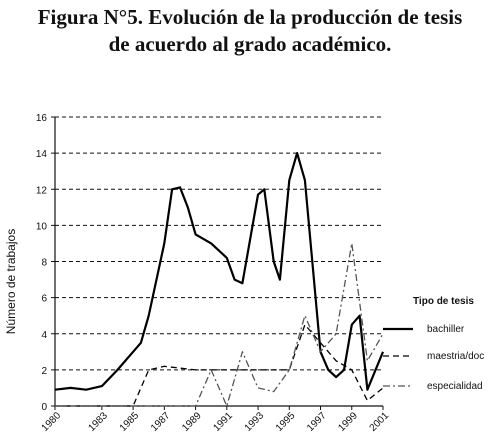 The width and height of the screenshot is (500, 445). I want to click on y-tick-label: 16, so click(42, 118).